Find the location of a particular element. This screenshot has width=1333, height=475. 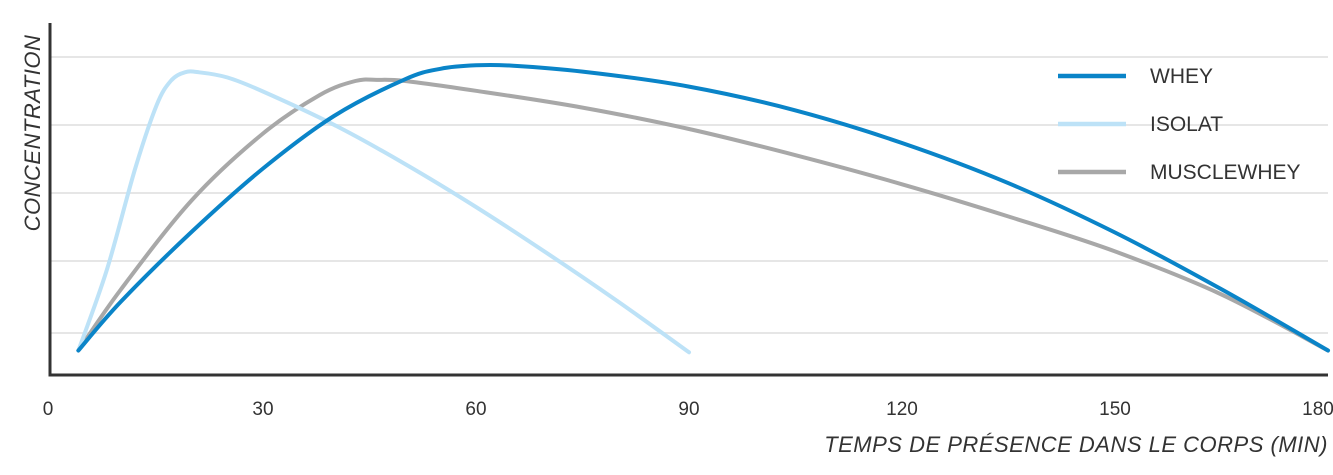

x-tick-labels: 0 30 60 90 120 150 180 is located at coordinates (688, 409).